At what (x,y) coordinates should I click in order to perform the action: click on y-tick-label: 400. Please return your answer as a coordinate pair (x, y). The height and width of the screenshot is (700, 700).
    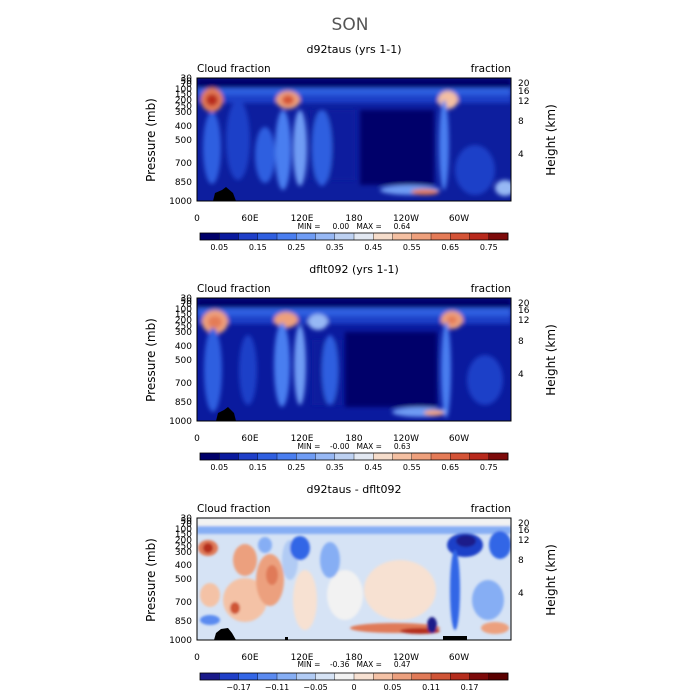
    Looking at the image, I should click on (183, 127).